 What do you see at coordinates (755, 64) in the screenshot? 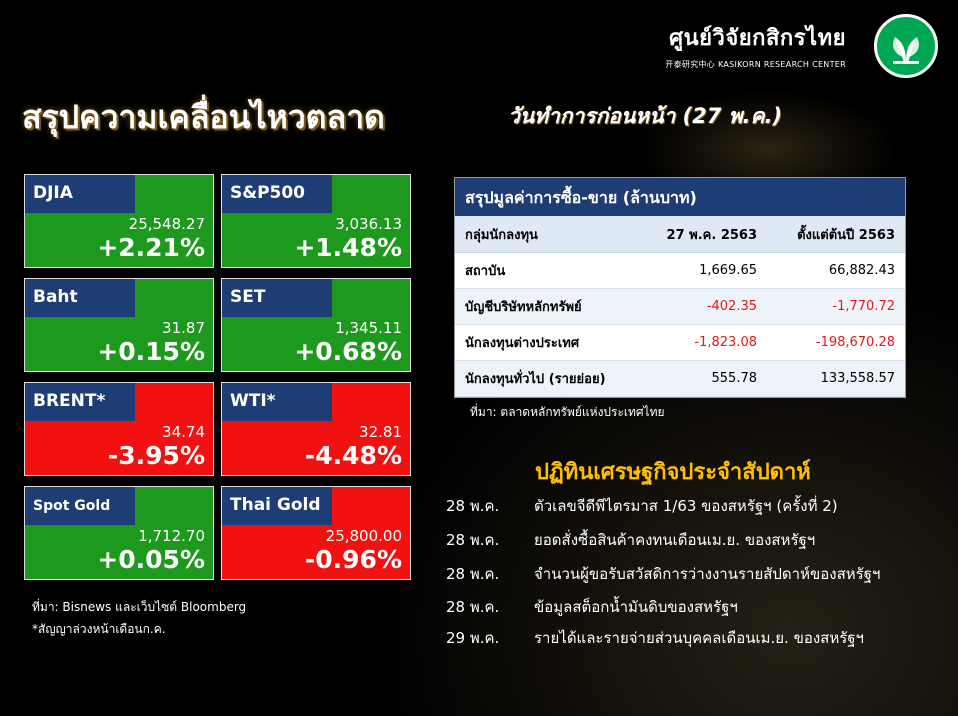
I see `logo-subtitle: 开泰研究中心 KASIKORN RESEARCH CENTER` at bounding box center [755, 64].